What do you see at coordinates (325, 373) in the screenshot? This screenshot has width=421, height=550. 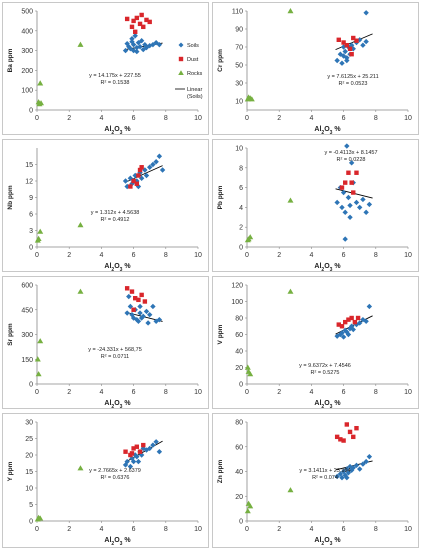 I see `trend-r2: R² = 0.5275` at bounding box center [325, 373].